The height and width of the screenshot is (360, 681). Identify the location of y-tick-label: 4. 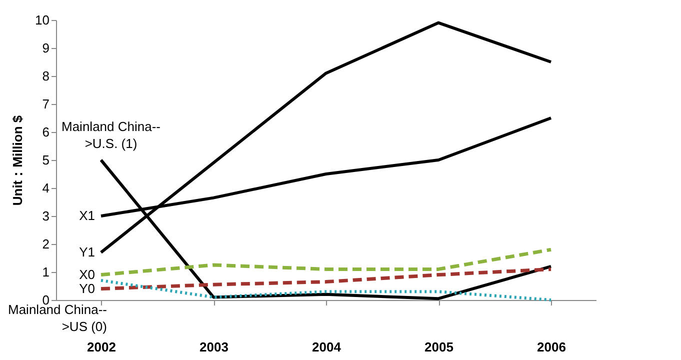
(46, 188).